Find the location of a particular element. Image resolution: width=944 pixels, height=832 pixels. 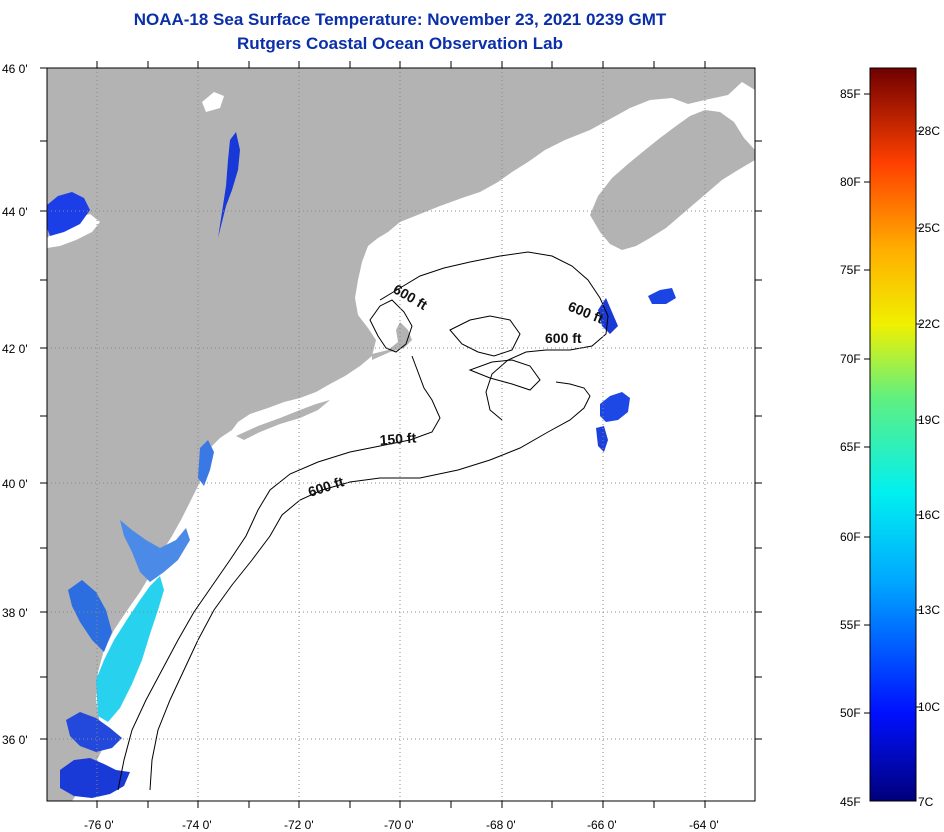

lat-label-38: 38 0' is located at coordinates (15, 613).